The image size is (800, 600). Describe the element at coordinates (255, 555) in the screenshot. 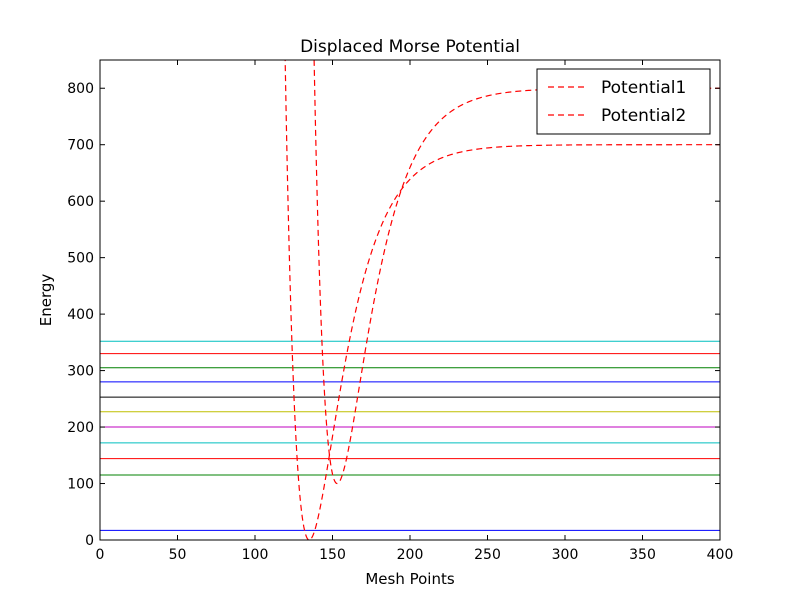

I see `x-tick-label: 100` at that location.